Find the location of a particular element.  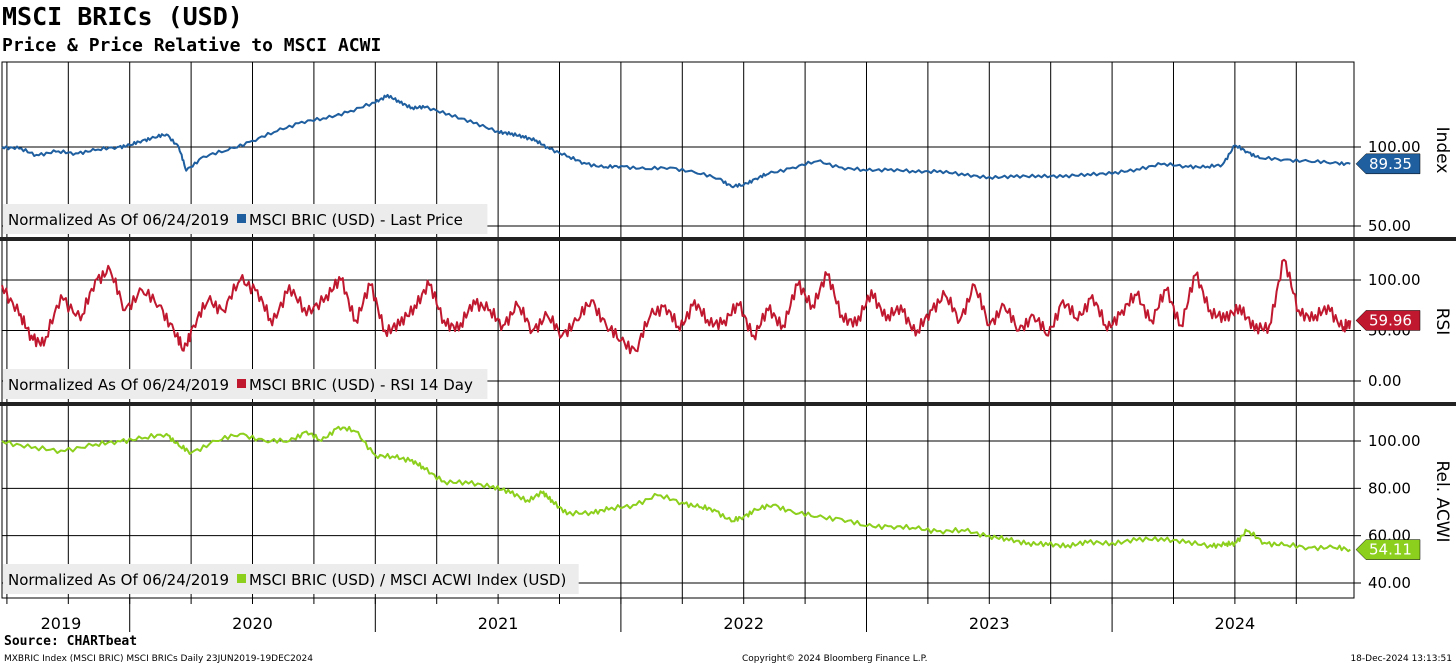

legend-series-label: MSCI BRIC (USD) - Last Price is located at coordinates (356, 220).